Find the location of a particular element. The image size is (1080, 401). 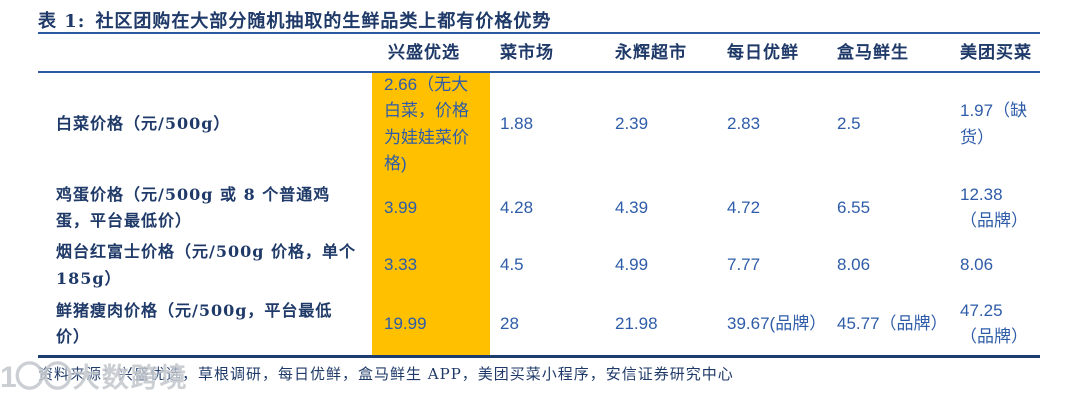

column-header-rowlabels is located at coordinates (205, 54).